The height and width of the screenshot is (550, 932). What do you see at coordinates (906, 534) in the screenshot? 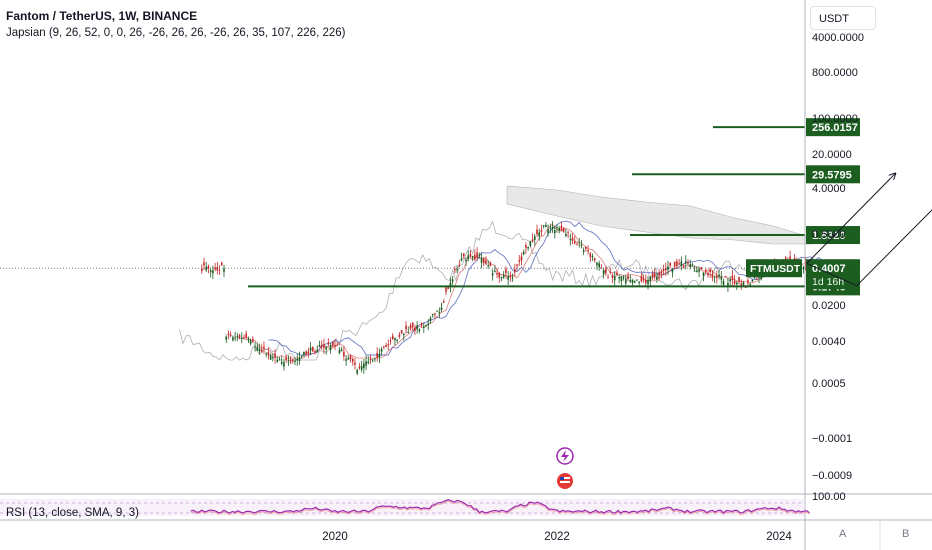
I see `b-scale-button: B` at bounding box center [906, 534].